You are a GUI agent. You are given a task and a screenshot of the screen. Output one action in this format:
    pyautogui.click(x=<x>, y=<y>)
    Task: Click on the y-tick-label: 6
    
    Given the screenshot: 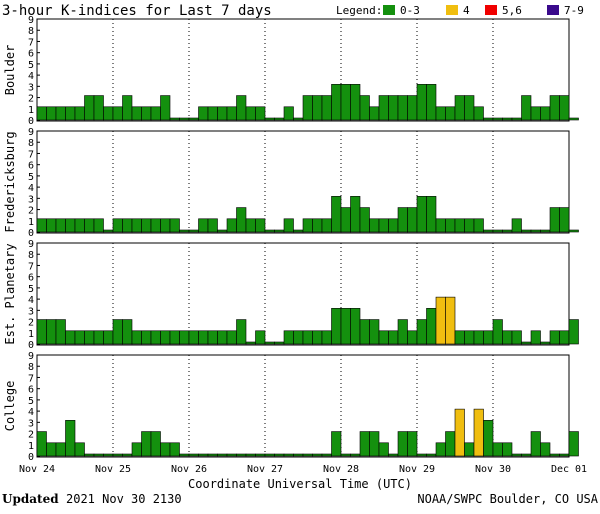 What is the action you would take?
    pyautogui.click(x=31, y=390)
    